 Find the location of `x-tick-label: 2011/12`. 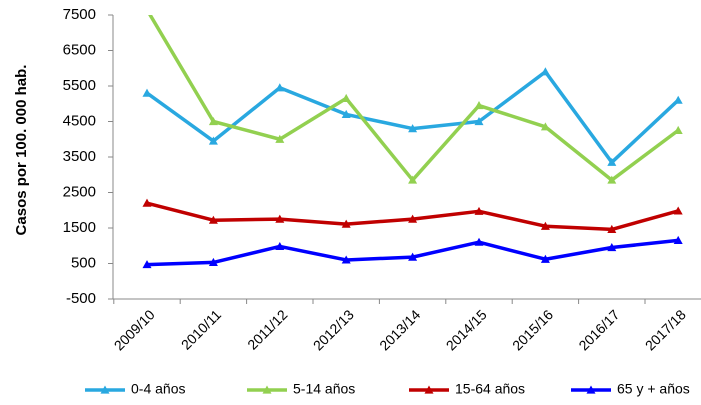

x-tick-label: 2011/12 is located at coordinates (267, 329).